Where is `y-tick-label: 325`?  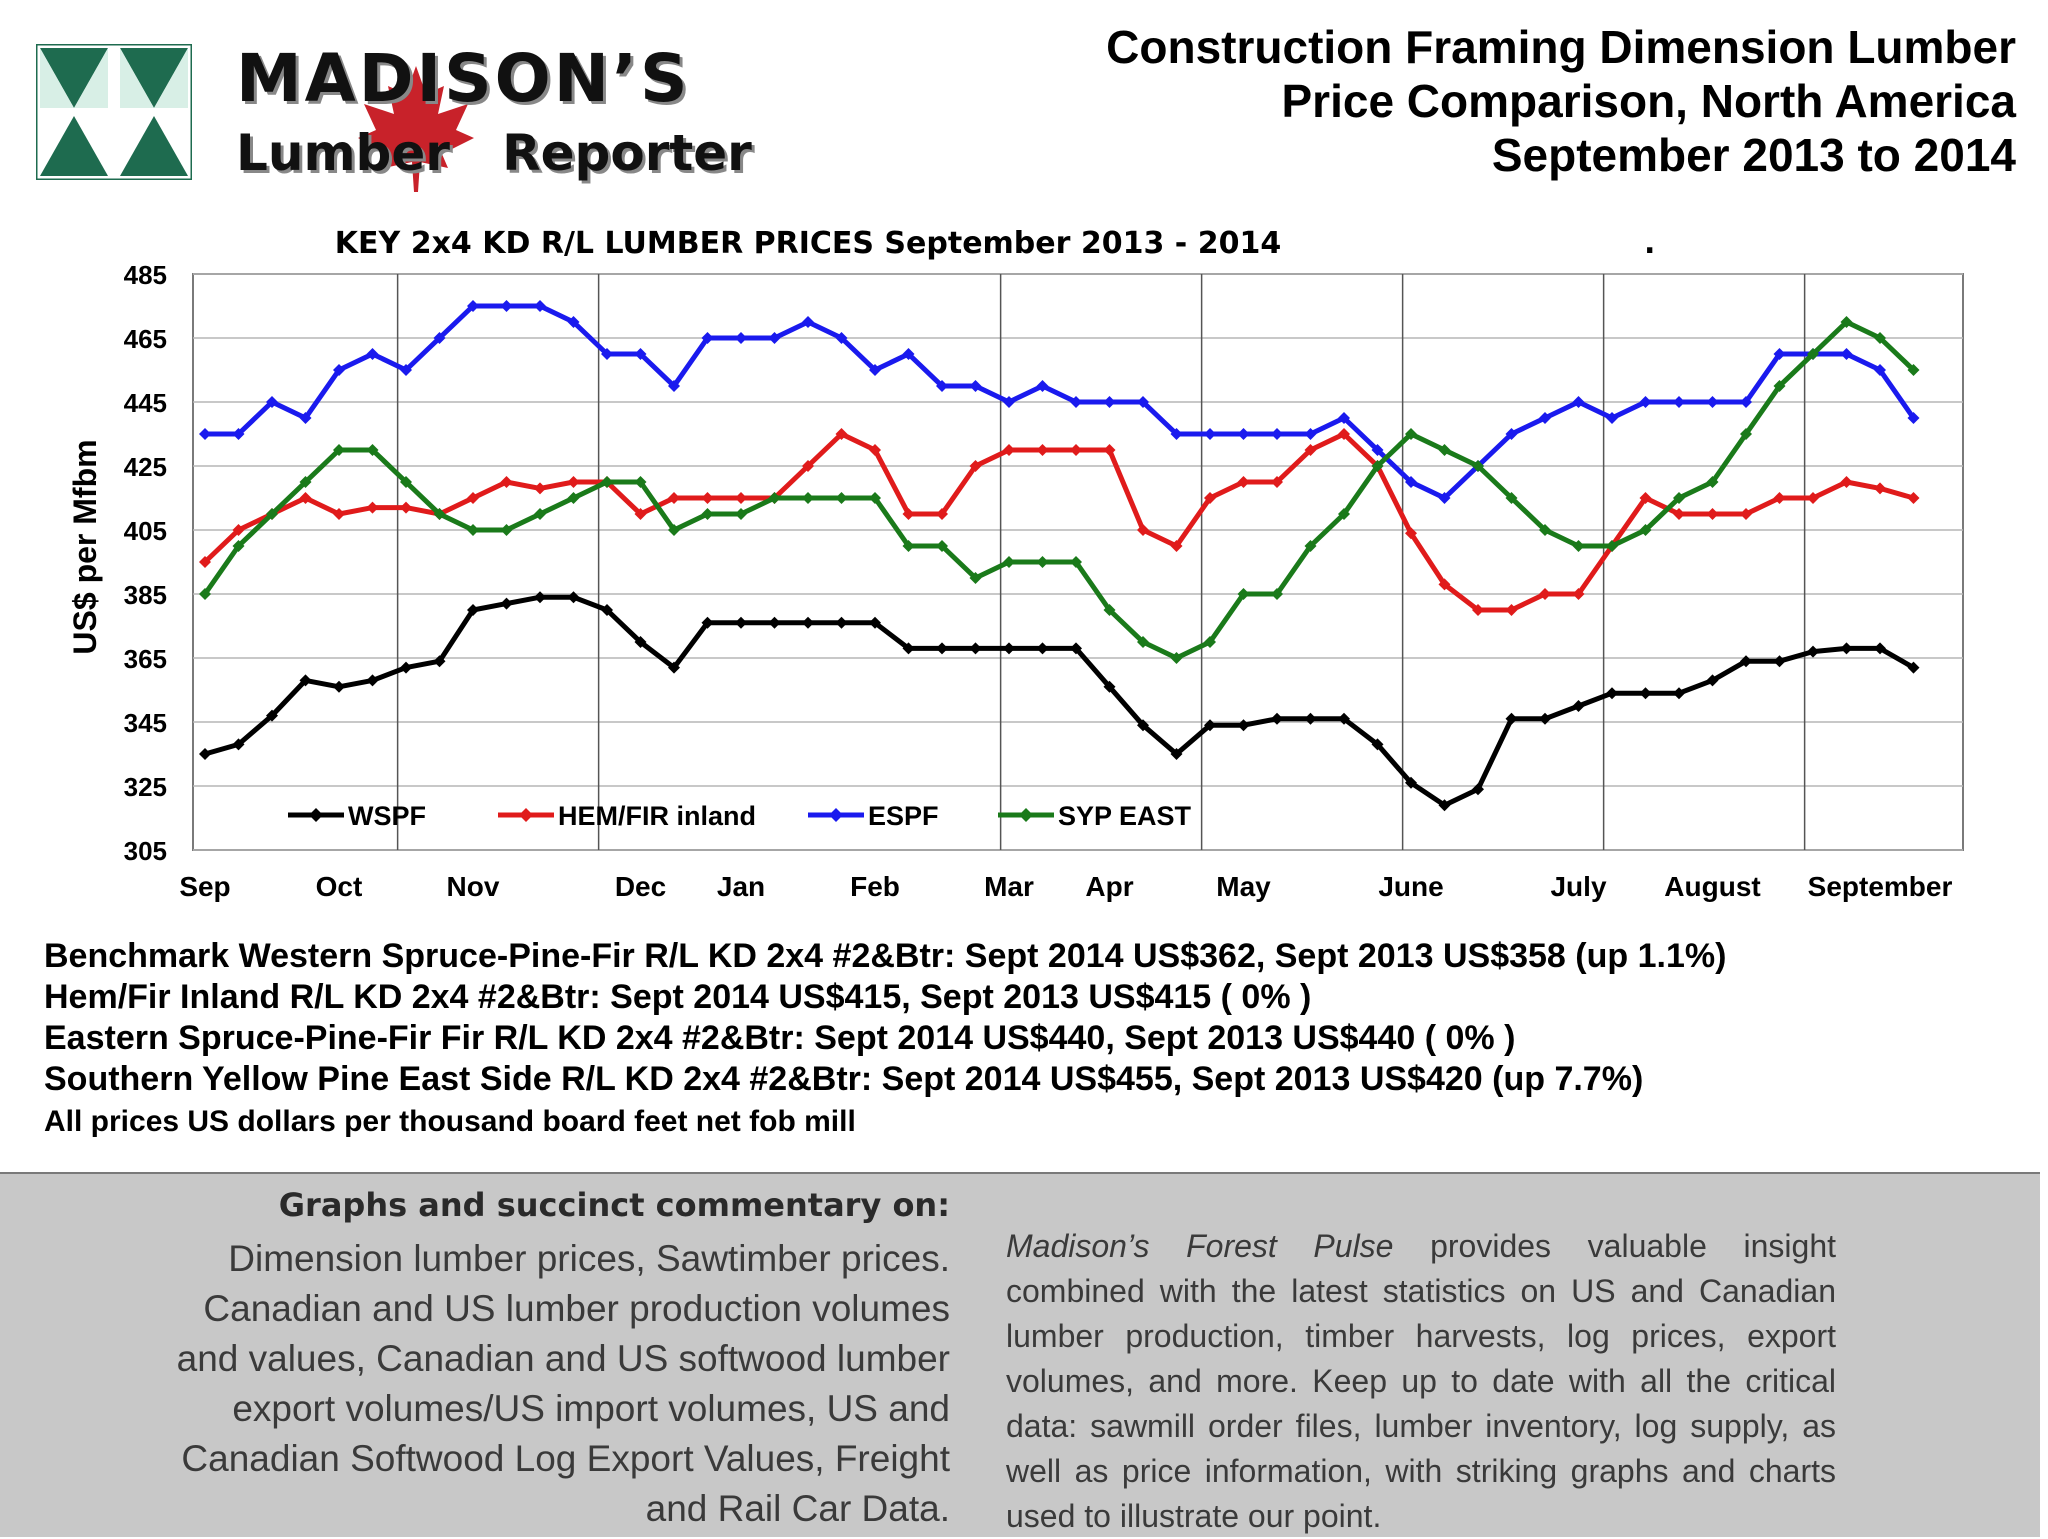 y-tick-label: 325 is located at coordinates (145, 787).